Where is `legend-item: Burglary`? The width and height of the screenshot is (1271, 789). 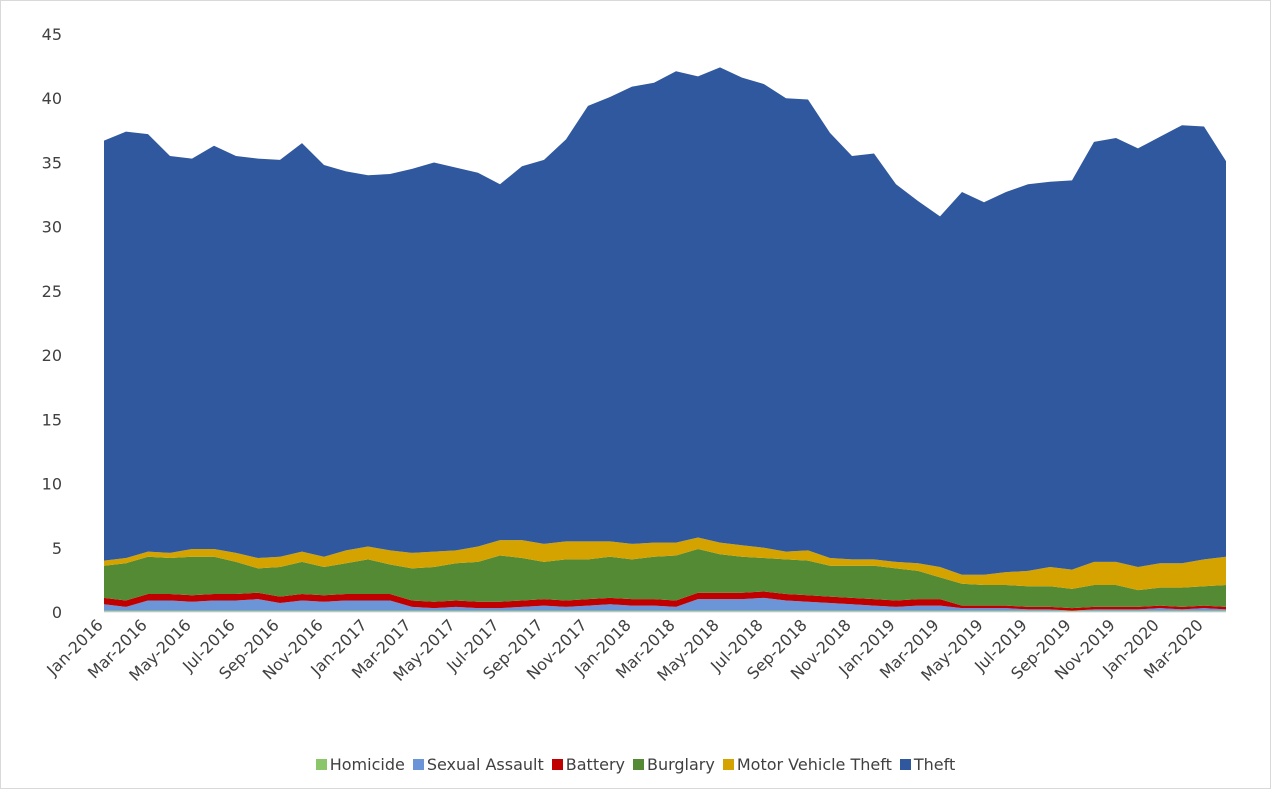
legend-item: Burglary is located at coordinates (673, 764).